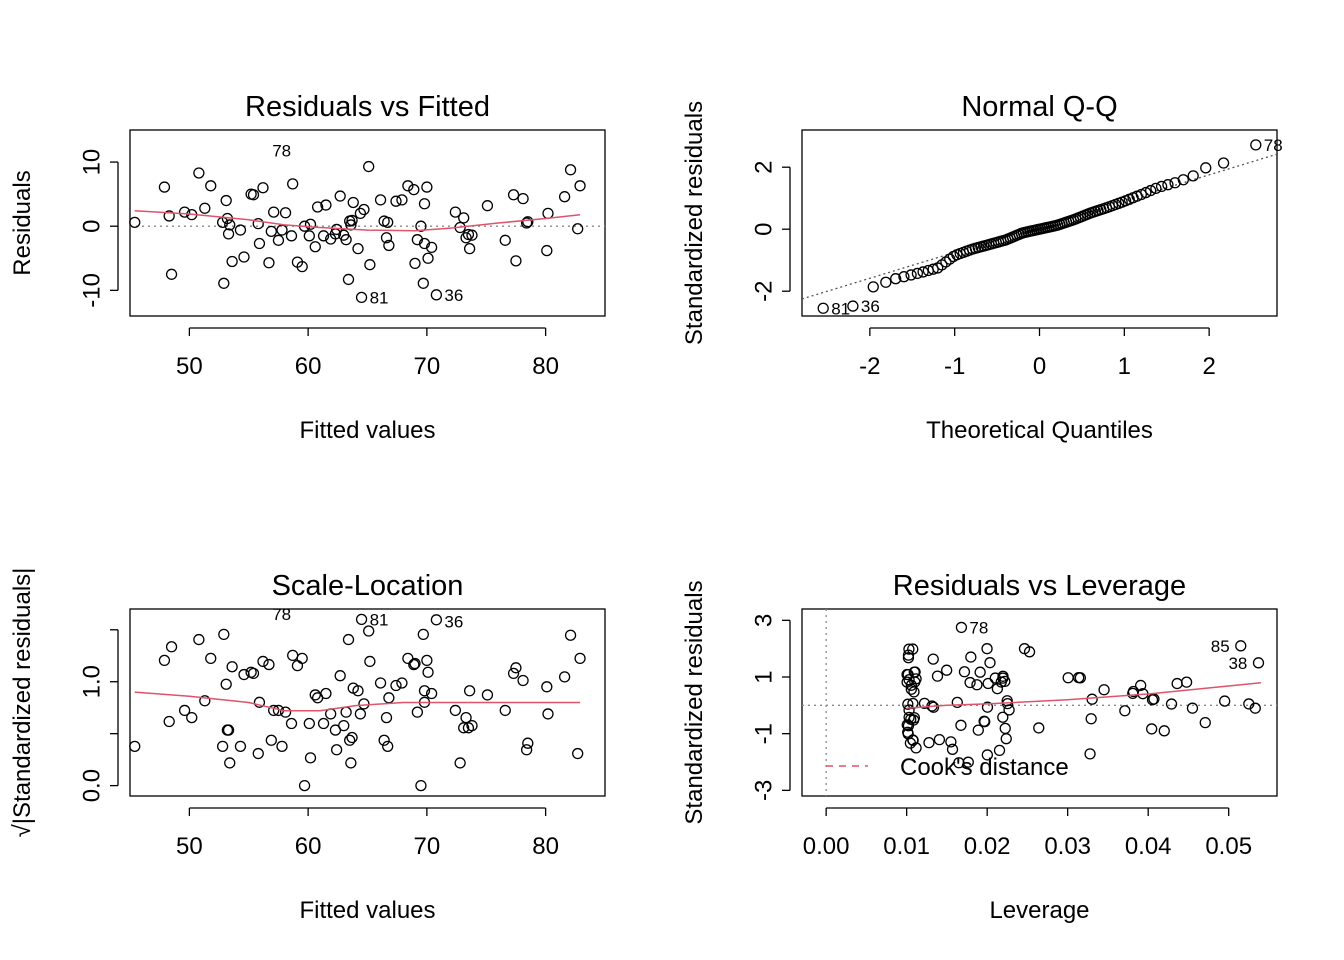  What do you see at coordinates (368, 586) in the screenshot?
I see `chart-title: Scale-Location` at bounding box center [368, 586].